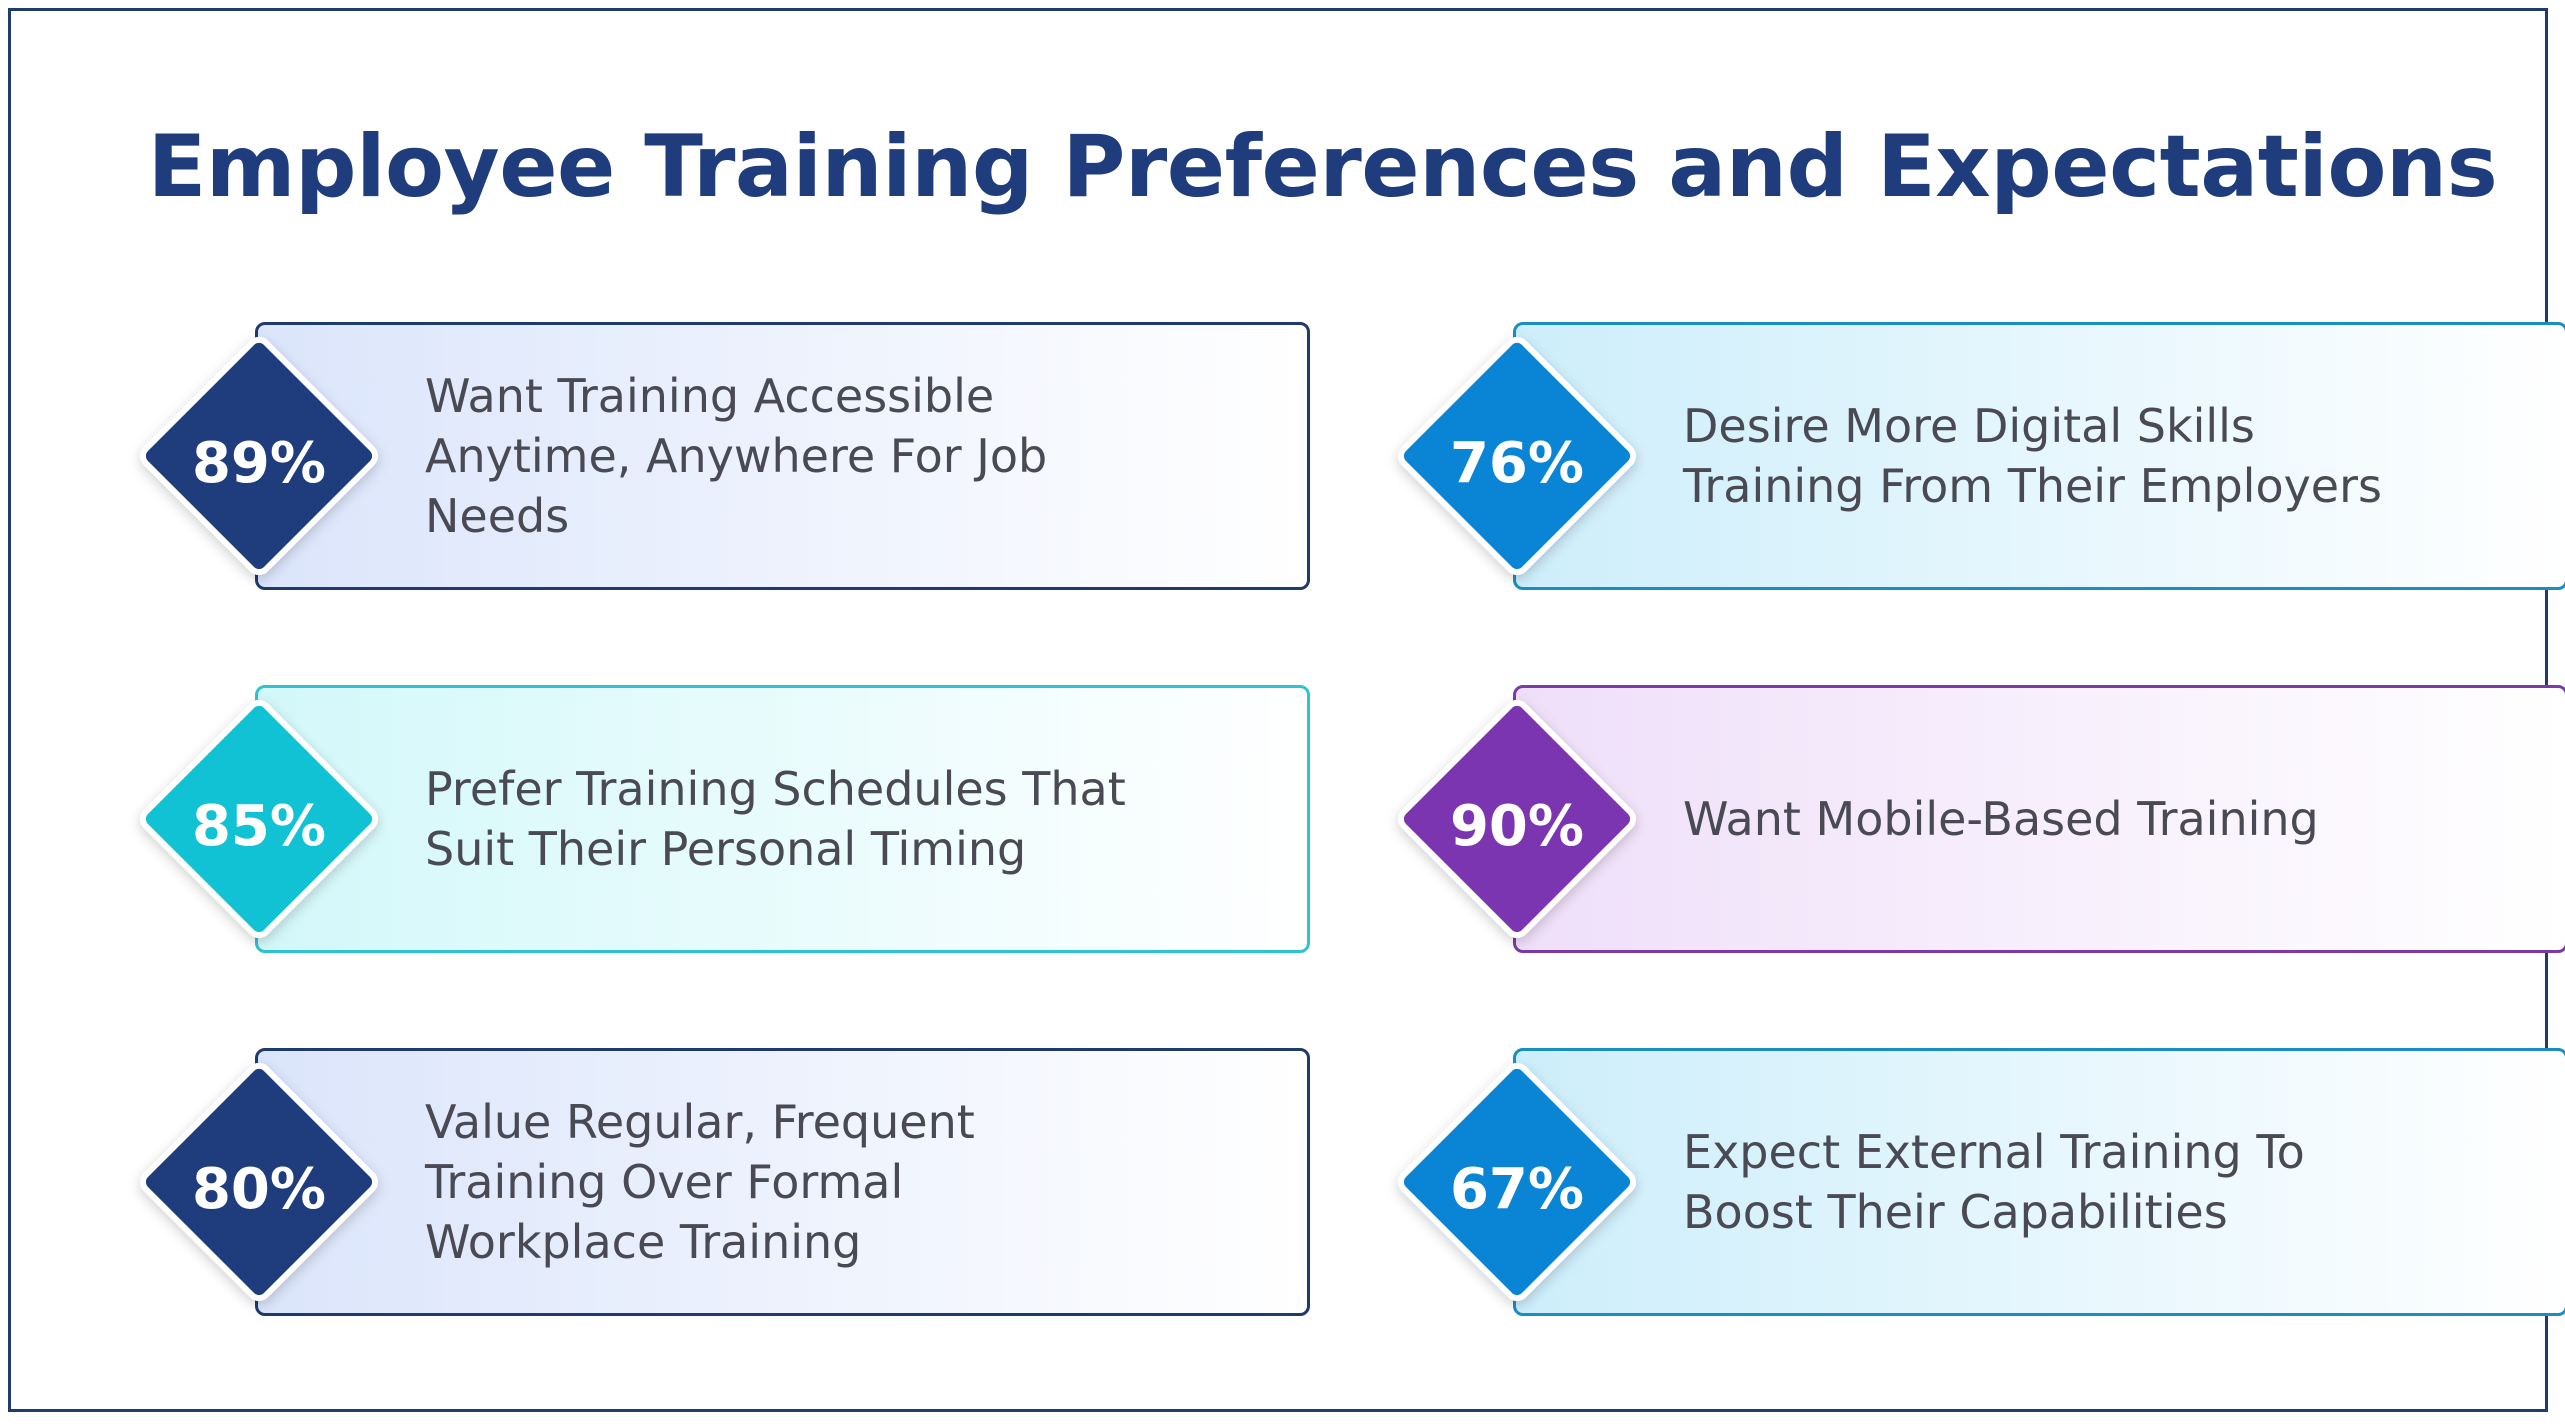  I want to click on stat-description-line: Suit Their Personal Timing, so click(726, 849).